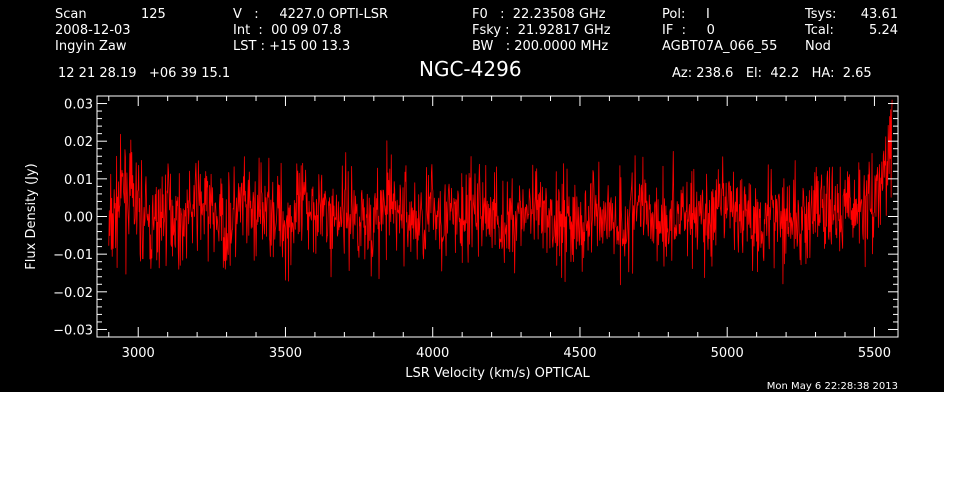 The height and width of the screenshot is (490, 962). Describe the element at coordinates (287, 30) in the screenshot. I see `integration-time: Int : 00 09 07.8` at that location.